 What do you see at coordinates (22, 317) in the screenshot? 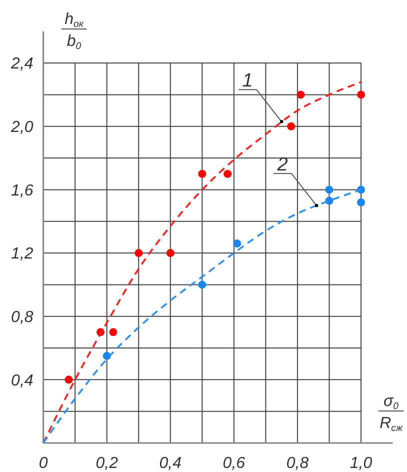
I see `y-tick-label: 0,8` at bounding box center [22, 317].